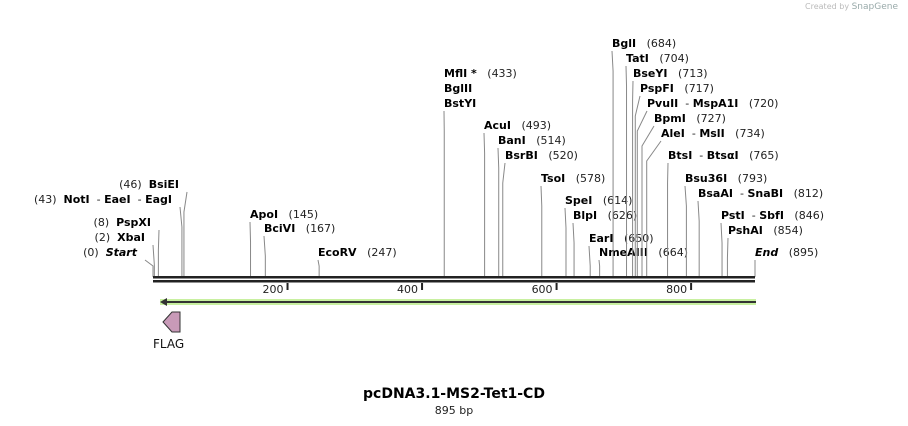  What do you see at coordinates (706, 118) in the screenshot?
I see `site-position: (727)` at bounding box center [706, 118].